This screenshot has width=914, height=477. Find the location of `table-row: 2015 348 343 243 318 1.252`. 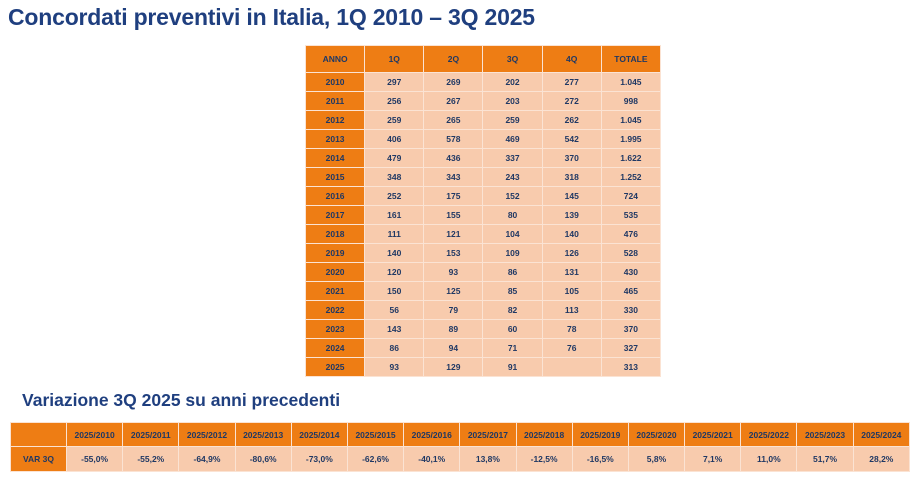

table-row: 2015 348 343 243 318 1.252 is located at coordinates (483, 177).